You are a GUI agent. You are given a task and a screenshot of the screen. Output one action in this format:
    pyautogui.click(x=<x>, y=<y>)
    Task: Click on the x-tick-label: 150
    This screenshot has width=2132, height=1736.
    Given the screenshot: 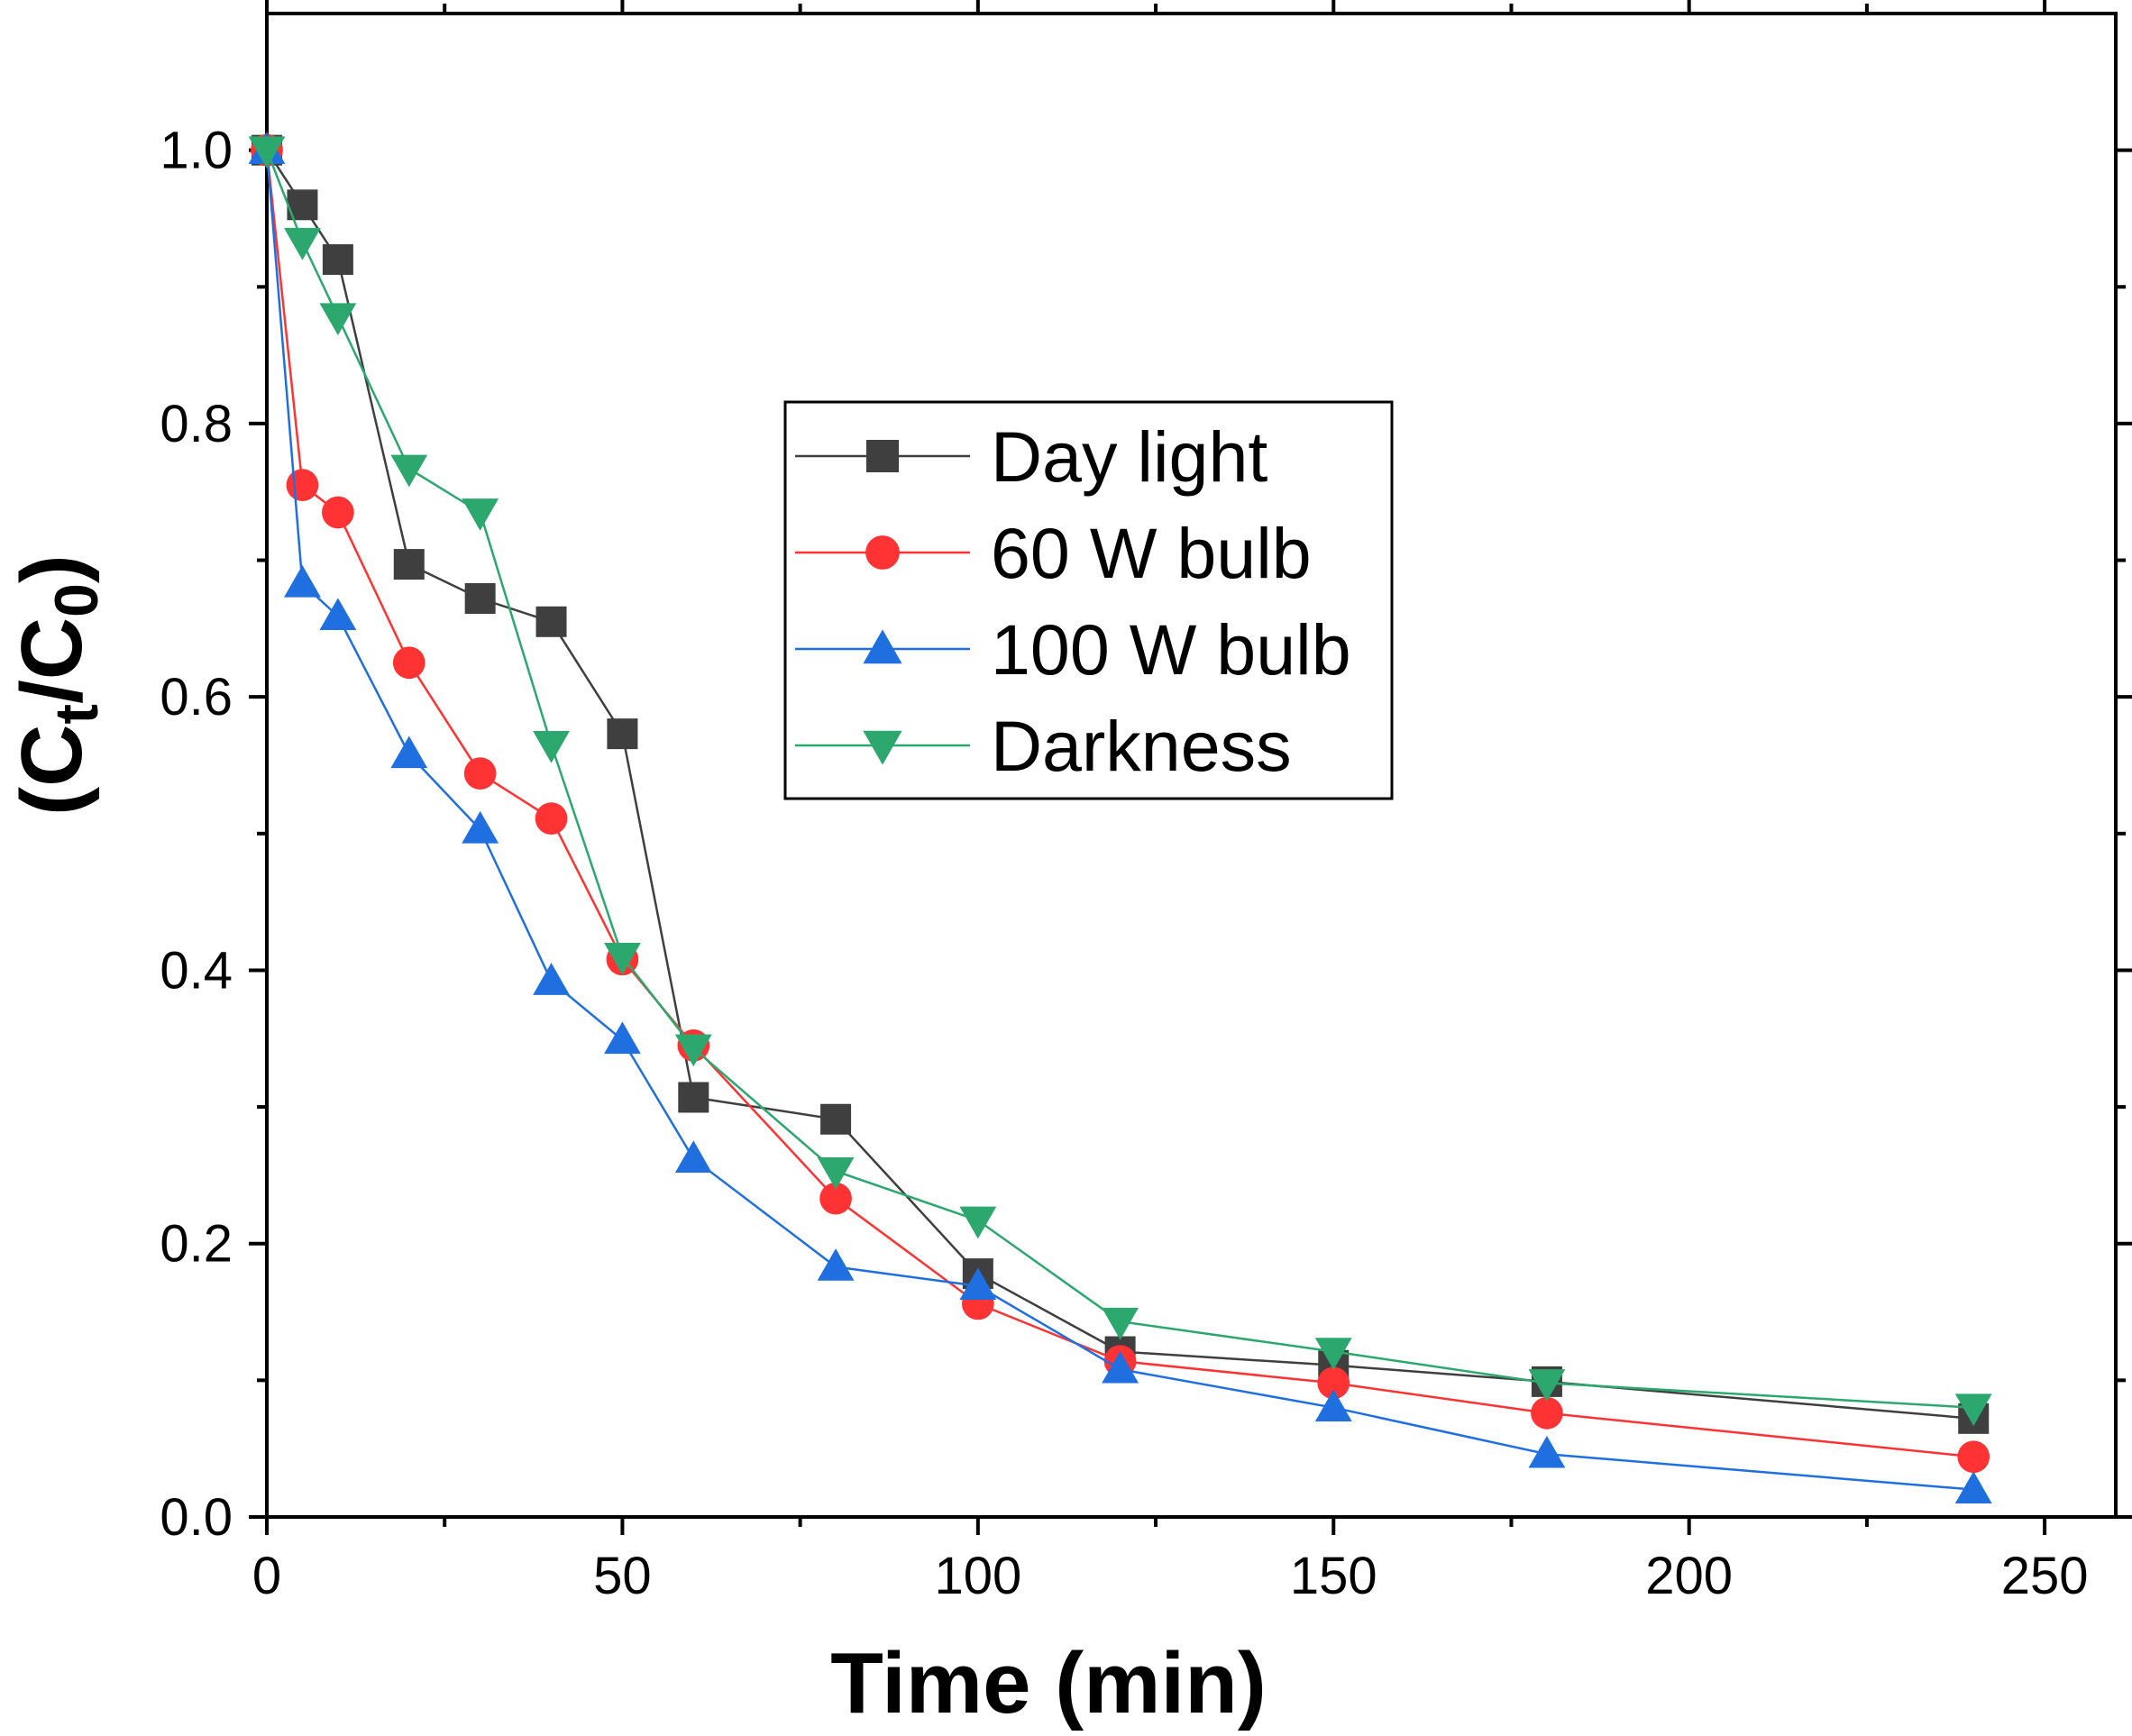 What is the action you would take?
    pyautogui.click(x=1333, y=1576)
    